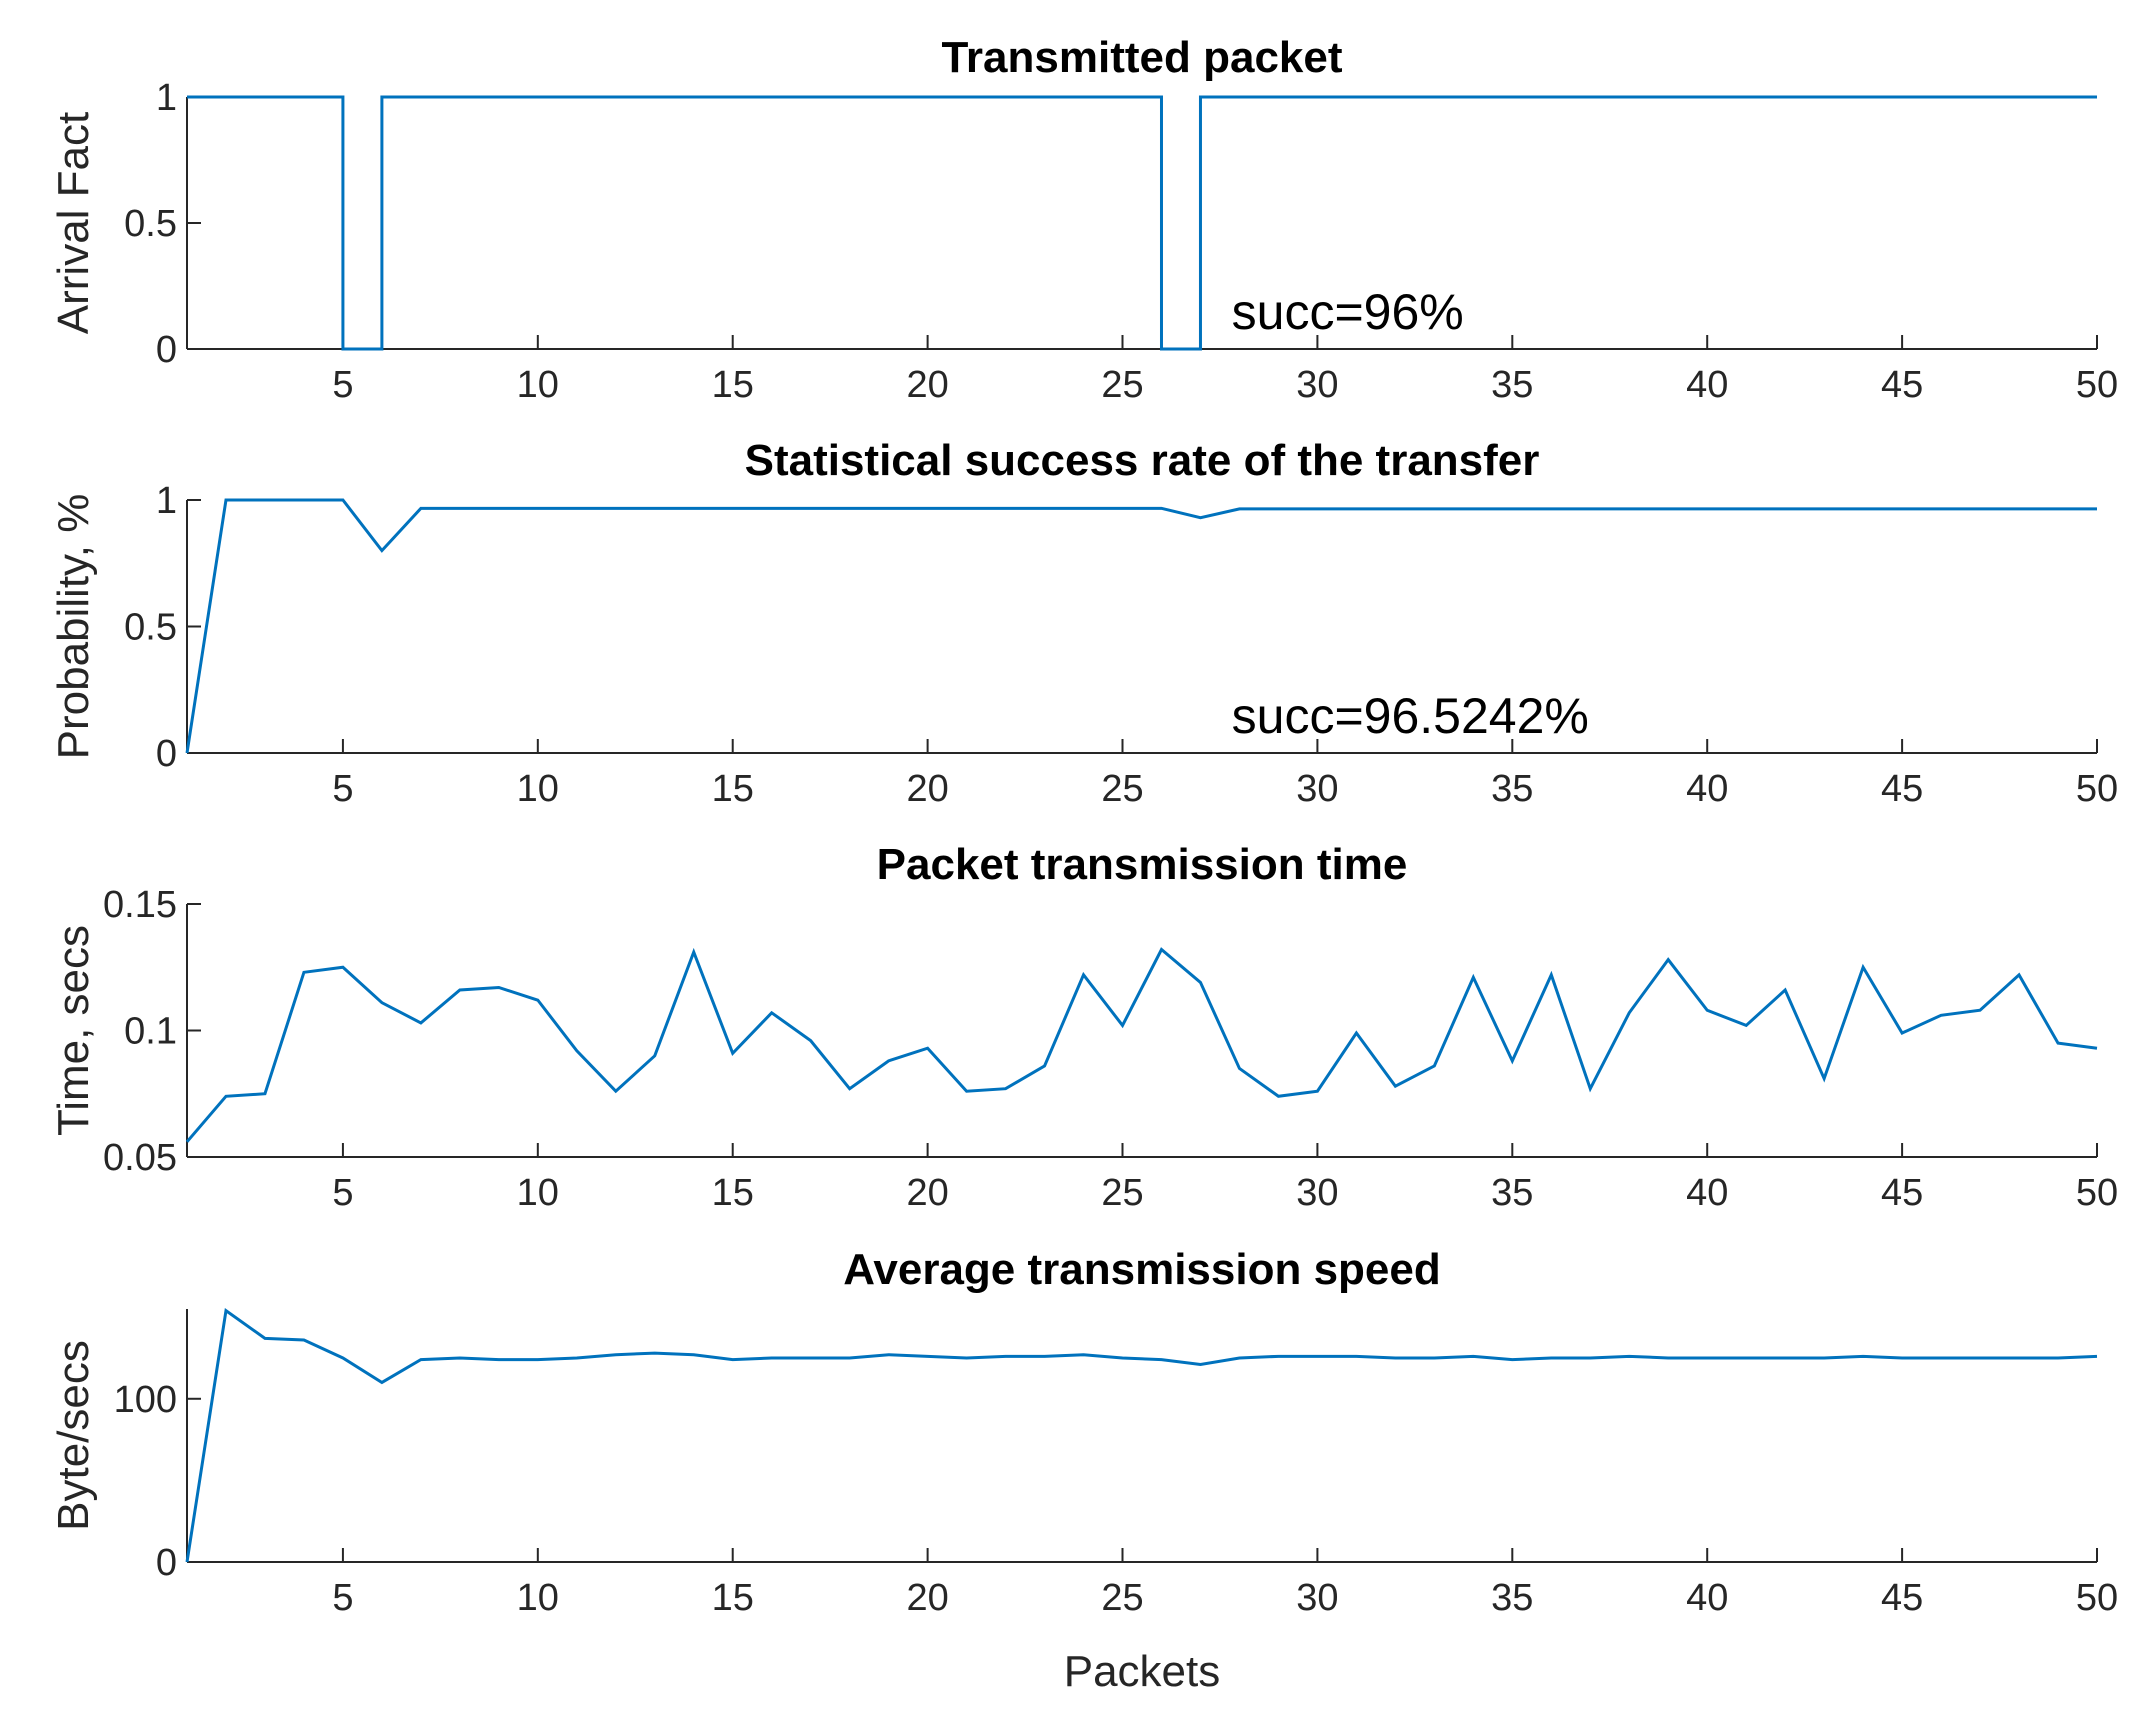 The width and height of the screenshot is (2142, 1715). I want to click on y-axis-label: Byte/secs, so click(73, 1435).